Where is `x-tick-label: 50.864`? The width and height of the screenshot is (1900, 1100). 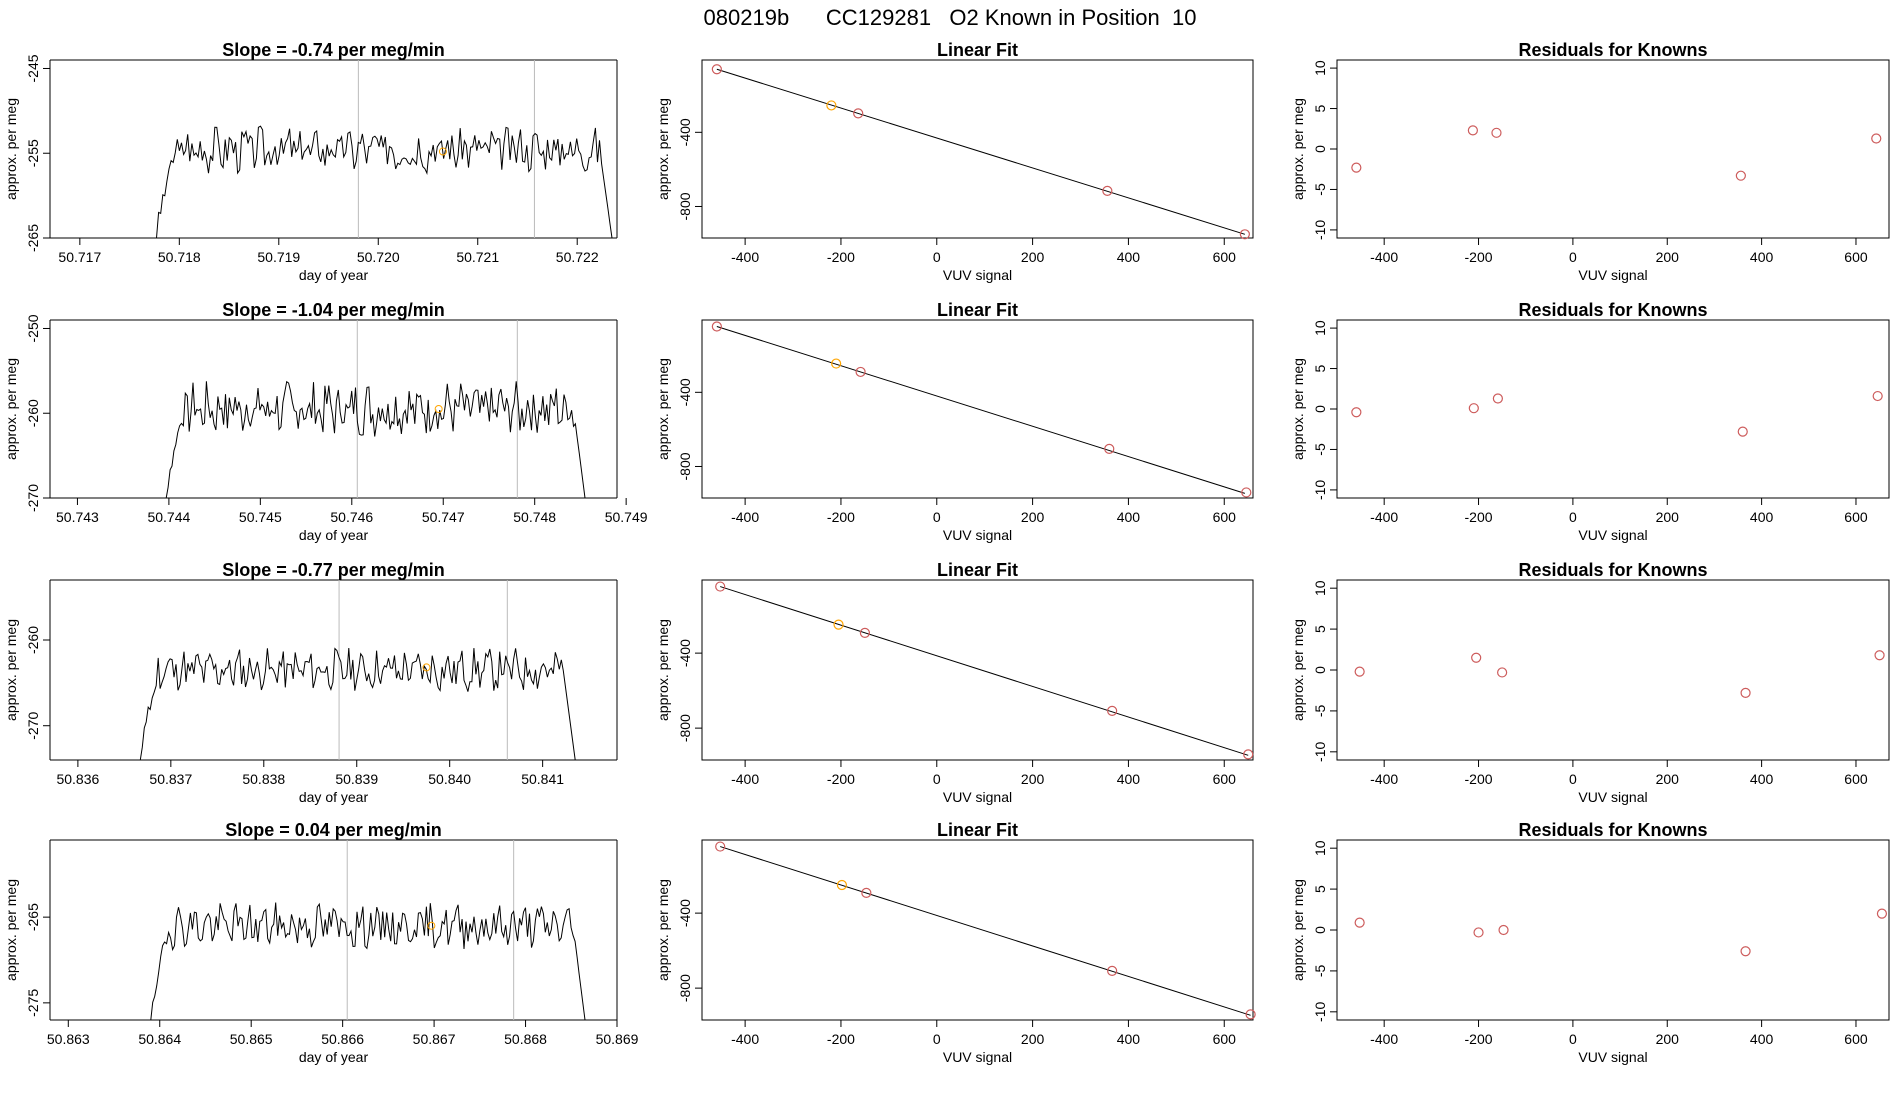 x-tick-label: 50.864 is located at coordinates (159, 1039).